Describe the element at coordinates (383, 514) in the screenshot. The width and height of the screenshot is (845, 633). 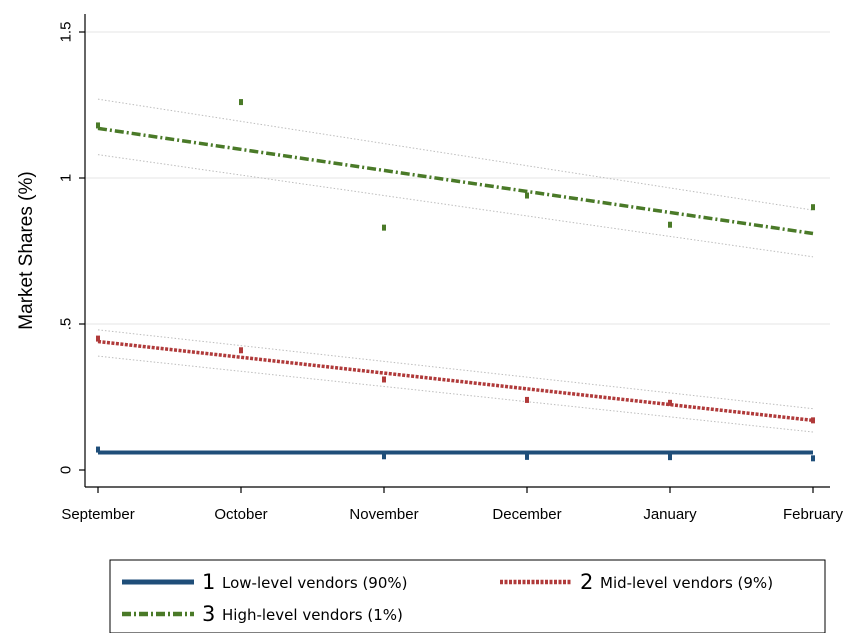
I see `x-tick-label-2: November` at that location.